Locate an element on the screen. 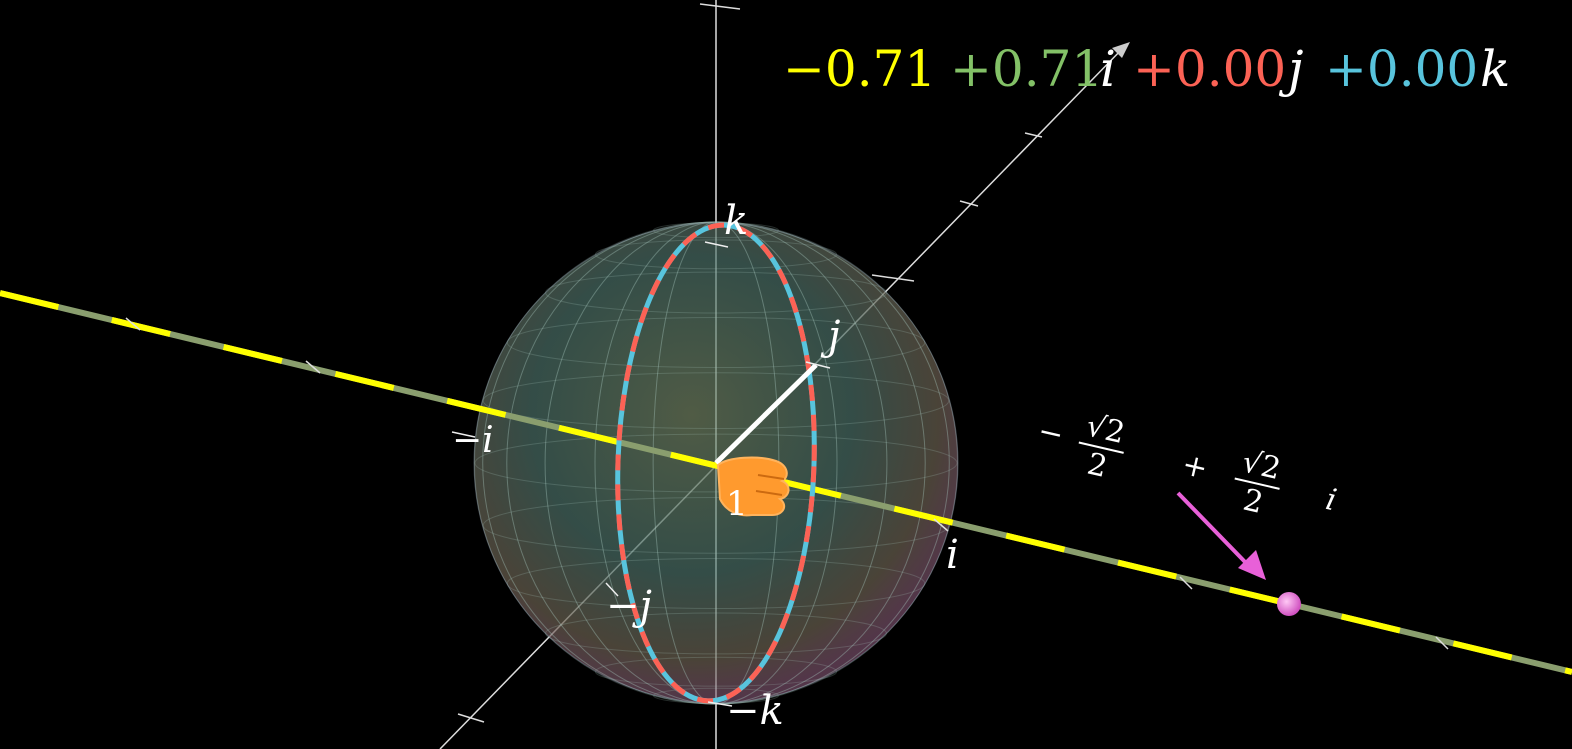 This screenshot has width=1572, height=749. j-unit: j is located at coordinates (1296, 69).